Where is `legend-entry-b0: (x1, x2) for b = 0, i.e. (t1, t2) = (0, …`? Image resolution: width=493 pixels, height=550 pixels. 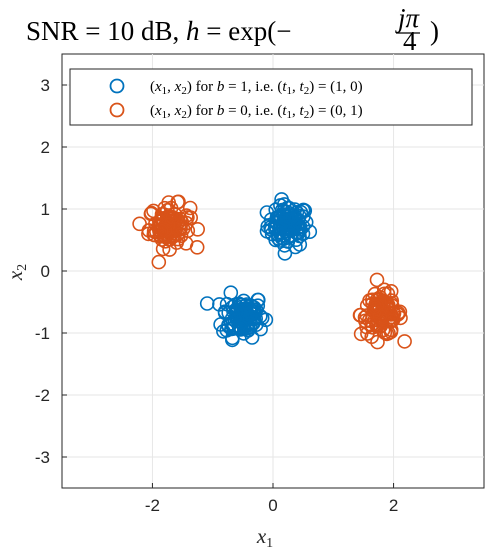 legend-entry-b0: (x1, x2) for b = 0, i.e. (t1, t2) = (0, … is located at coordinates (256, 112).